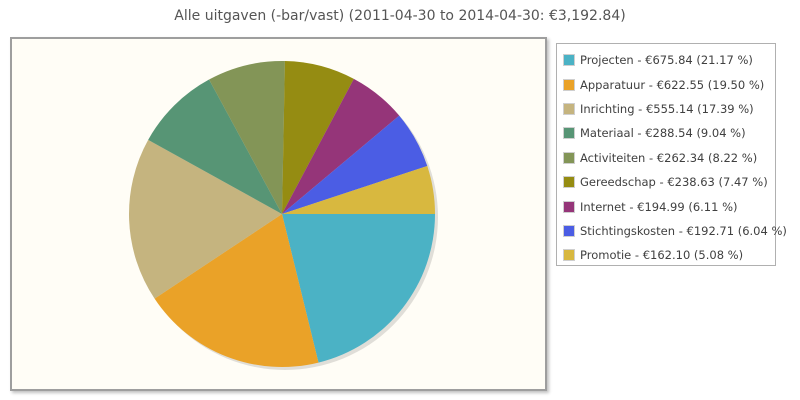 The image size is (800, 400). What do you see at coordinates (683, 230) in the screenshot?
I see `legend-label: Stichtingskosten - €192.71 (6.04 %)` at bounding box center [683, 230].